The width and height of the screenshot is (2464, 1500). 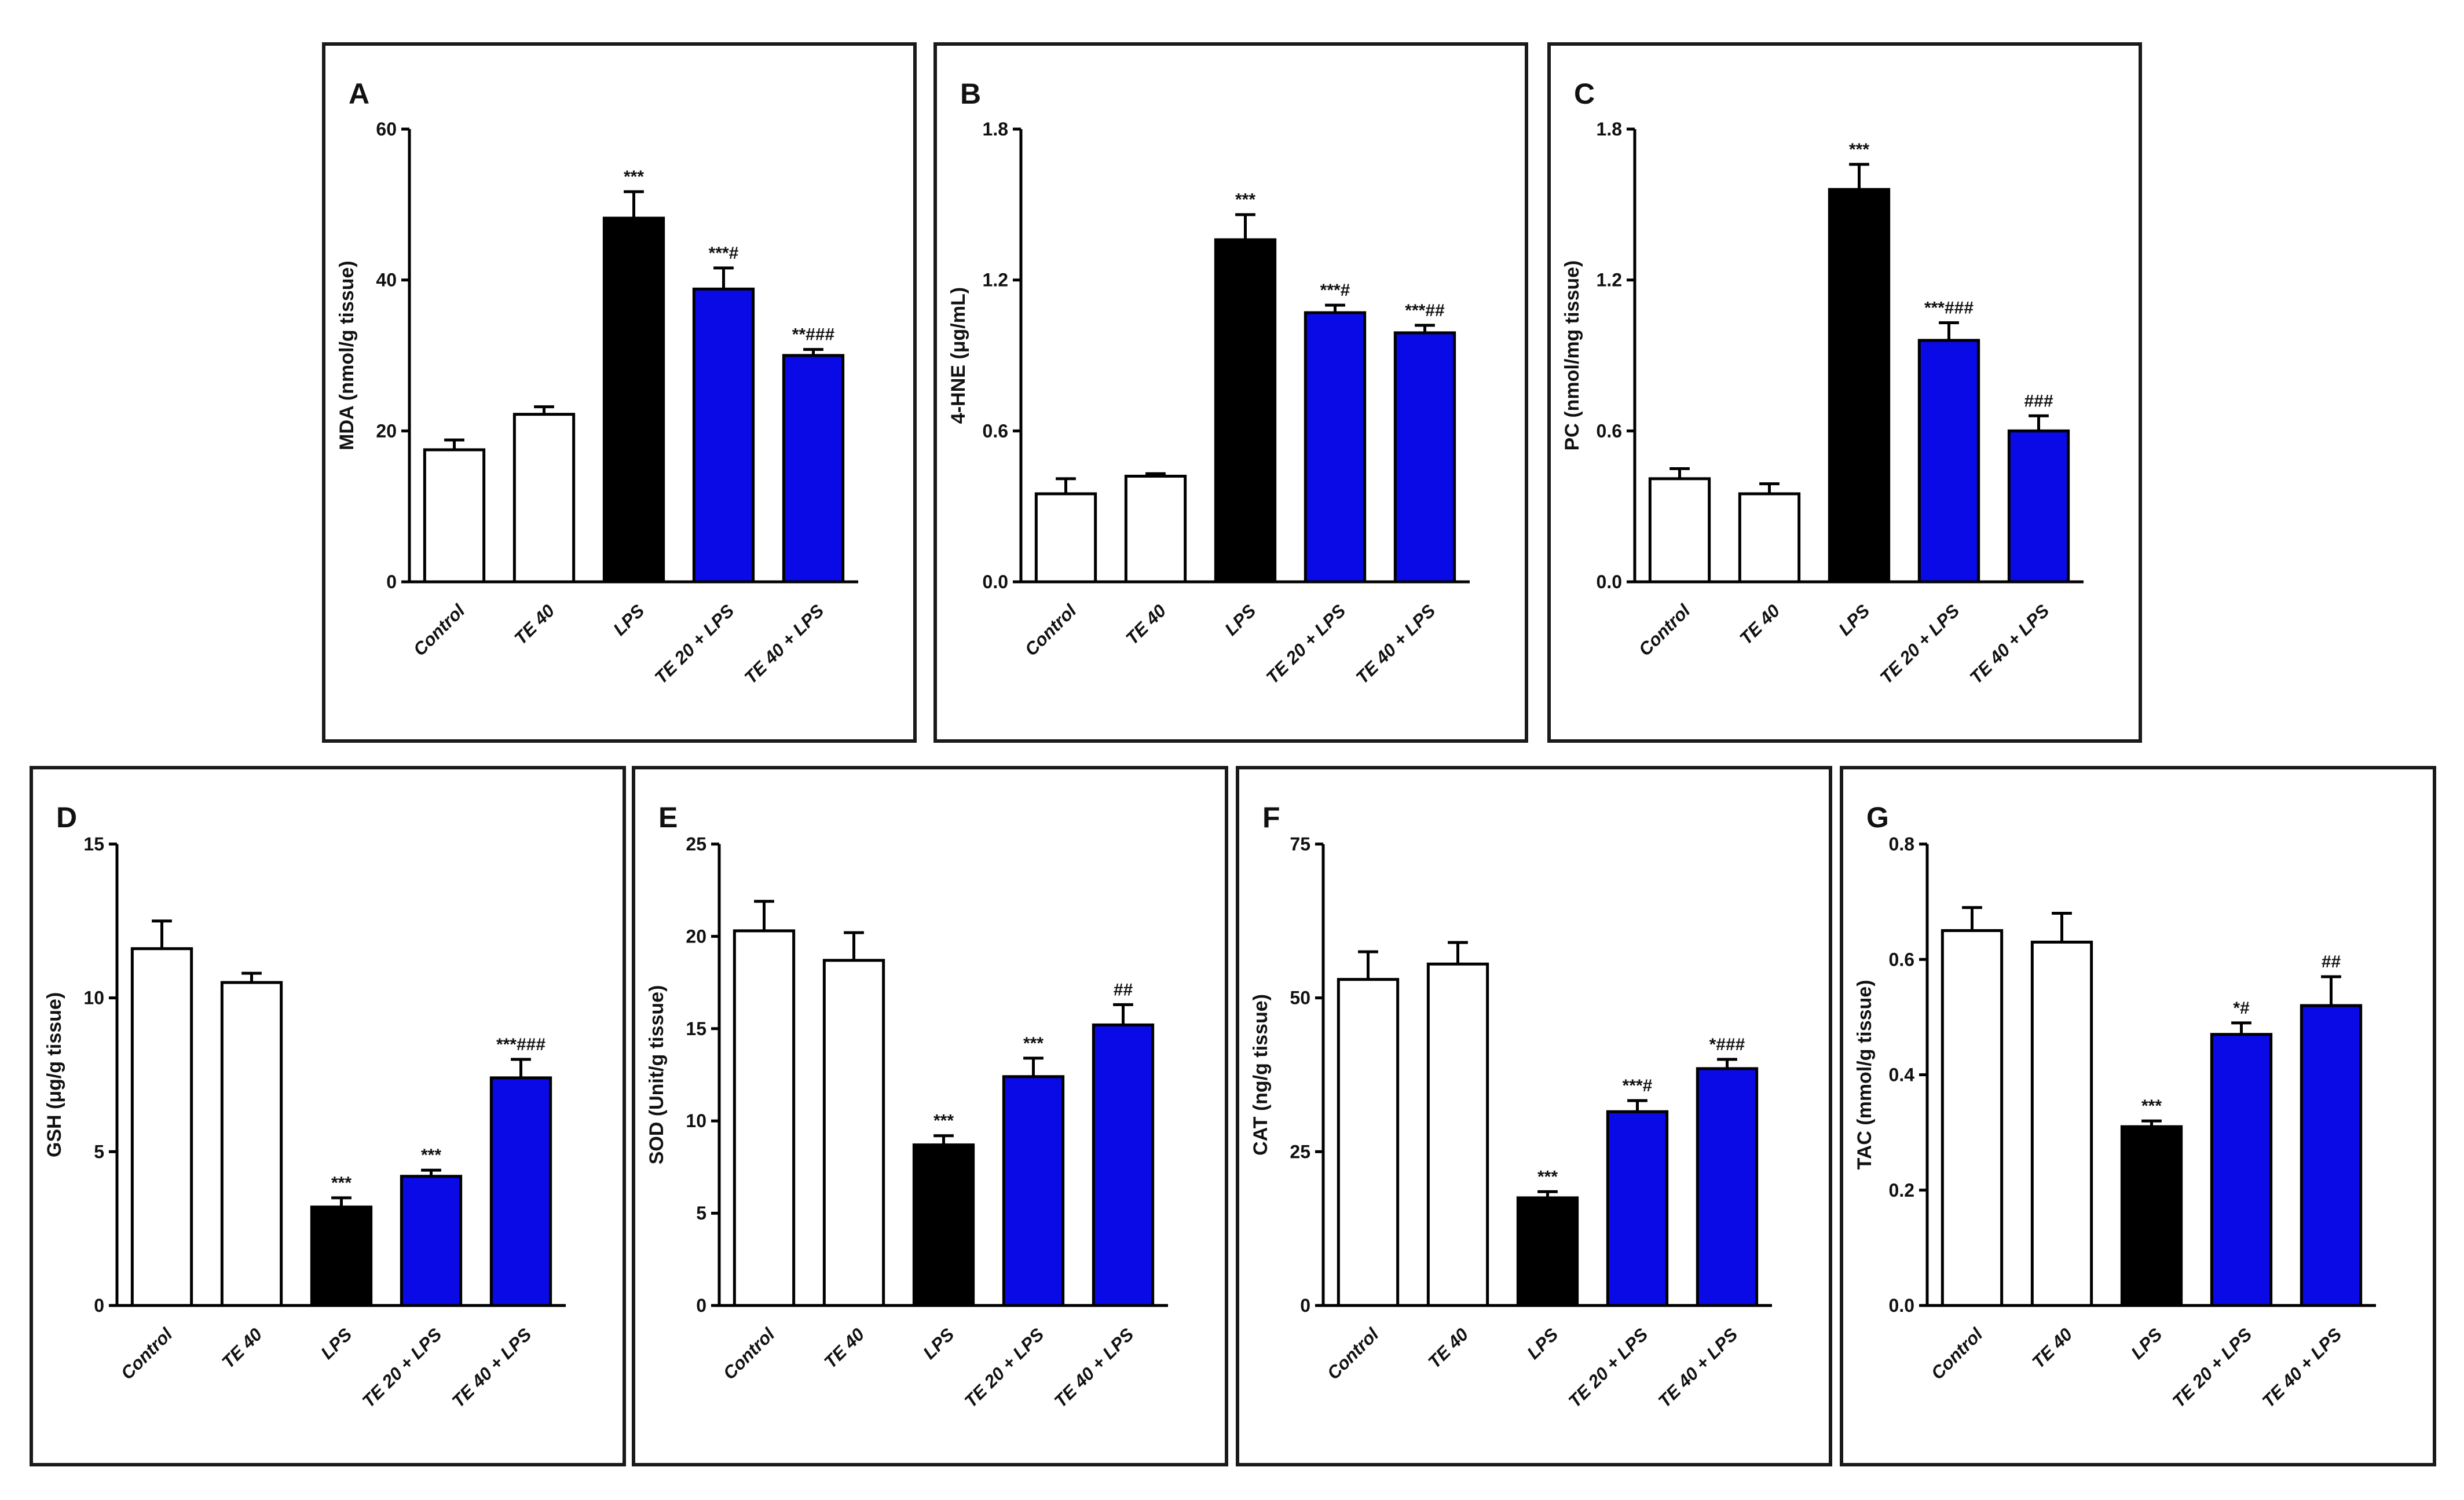 What do you see at coordinates (657, 1075) in the screenshot?
I see `y-axis-label: SOD (Unit/g tissue)` at bounding box center [657, 1075].